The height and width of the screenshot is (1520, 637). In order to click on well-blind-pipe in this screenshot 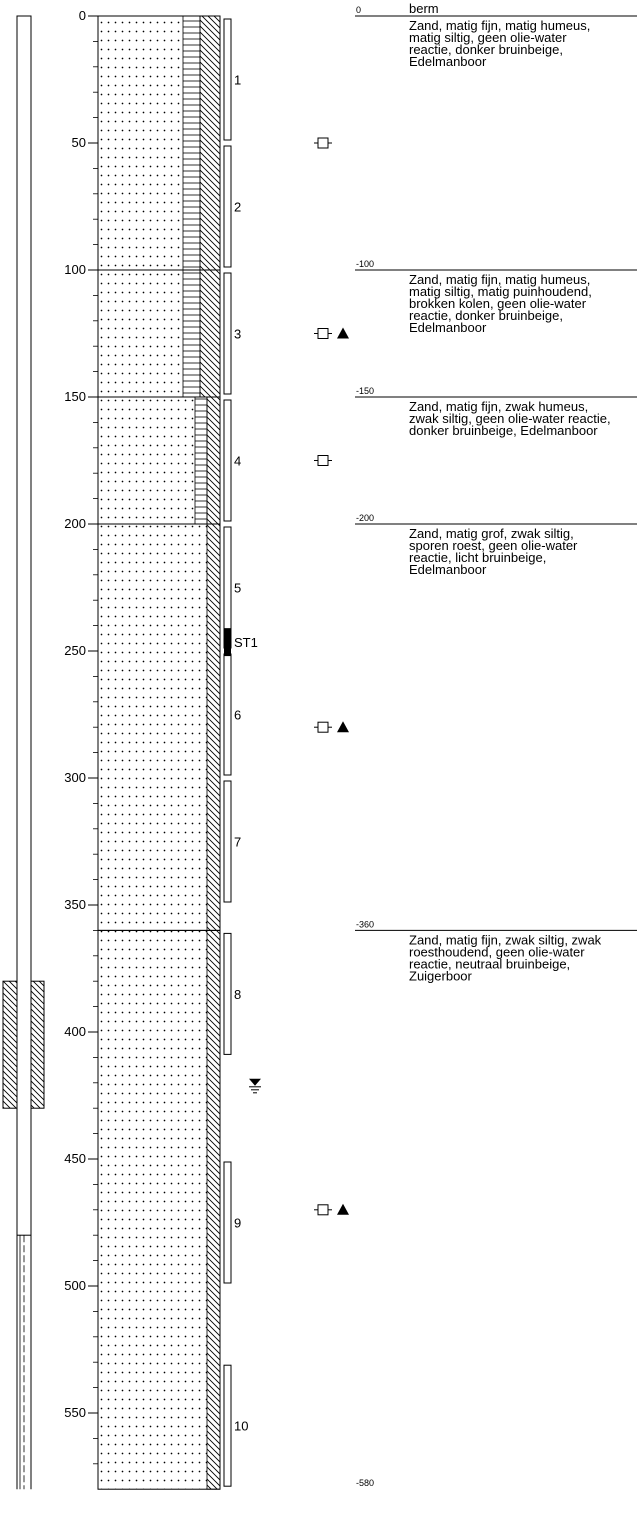, I will do `click(24, 625)`.